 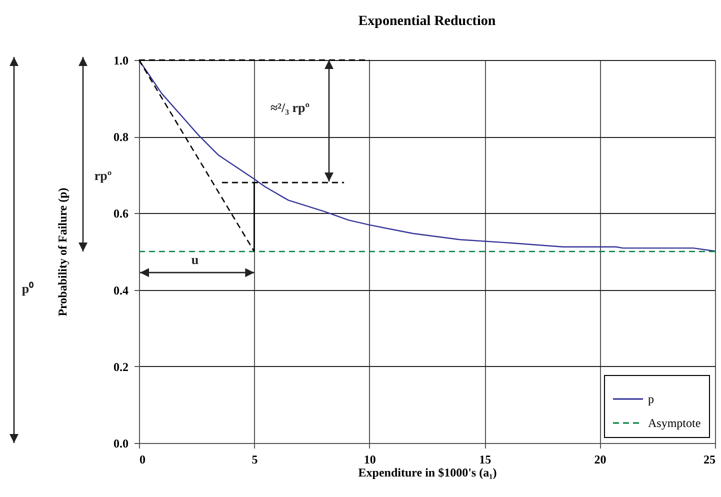 What do you see at coordinates (28, 288) in the screenshot?
I see `text: p⁰` at bounding box center [28, 288].